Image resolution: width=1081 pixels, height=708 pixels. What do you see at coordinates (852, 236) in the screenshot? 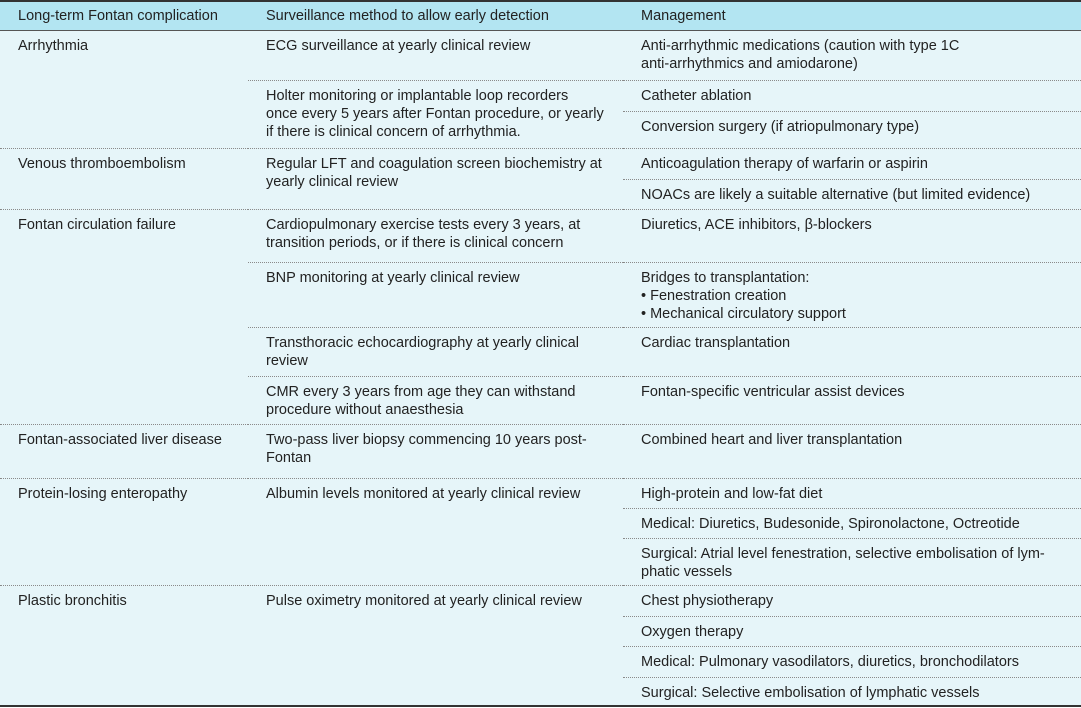
I see `management-cell: Diuretics, ACE inhibitors, β-blockers` at bounding box center [852, 236].